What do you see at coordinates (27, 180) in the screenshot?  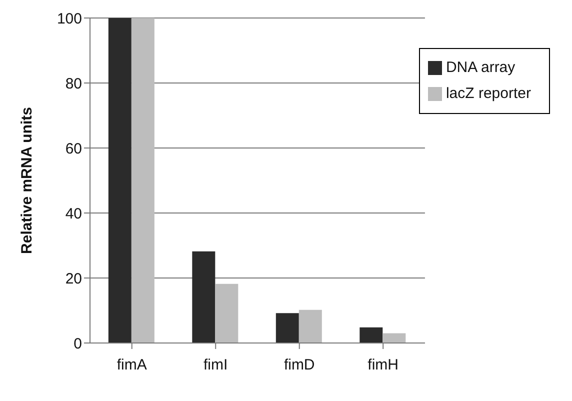 I see `y-axis-title: Relative mRNA units` at bounding box center [27, 180].